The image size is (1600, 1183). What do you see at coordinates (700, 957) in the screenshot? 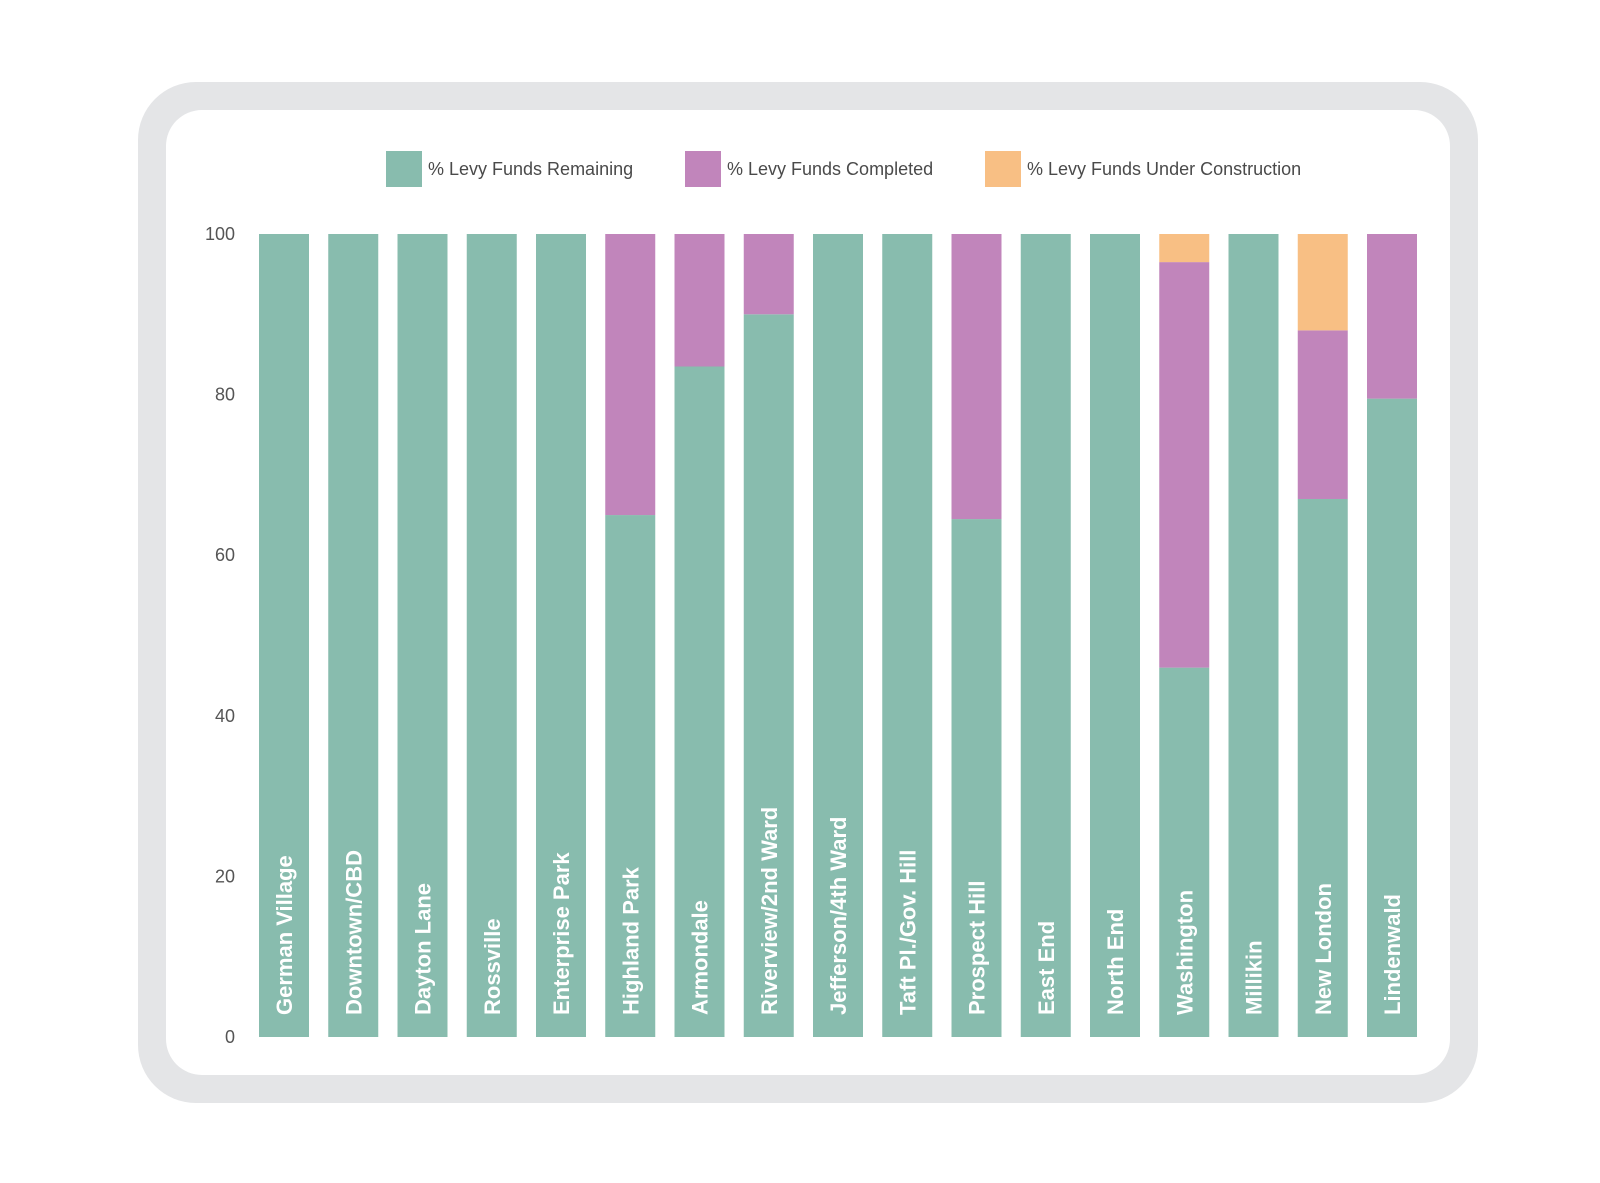
I see `category-label: Armondale` at bounding box center [700, 957].